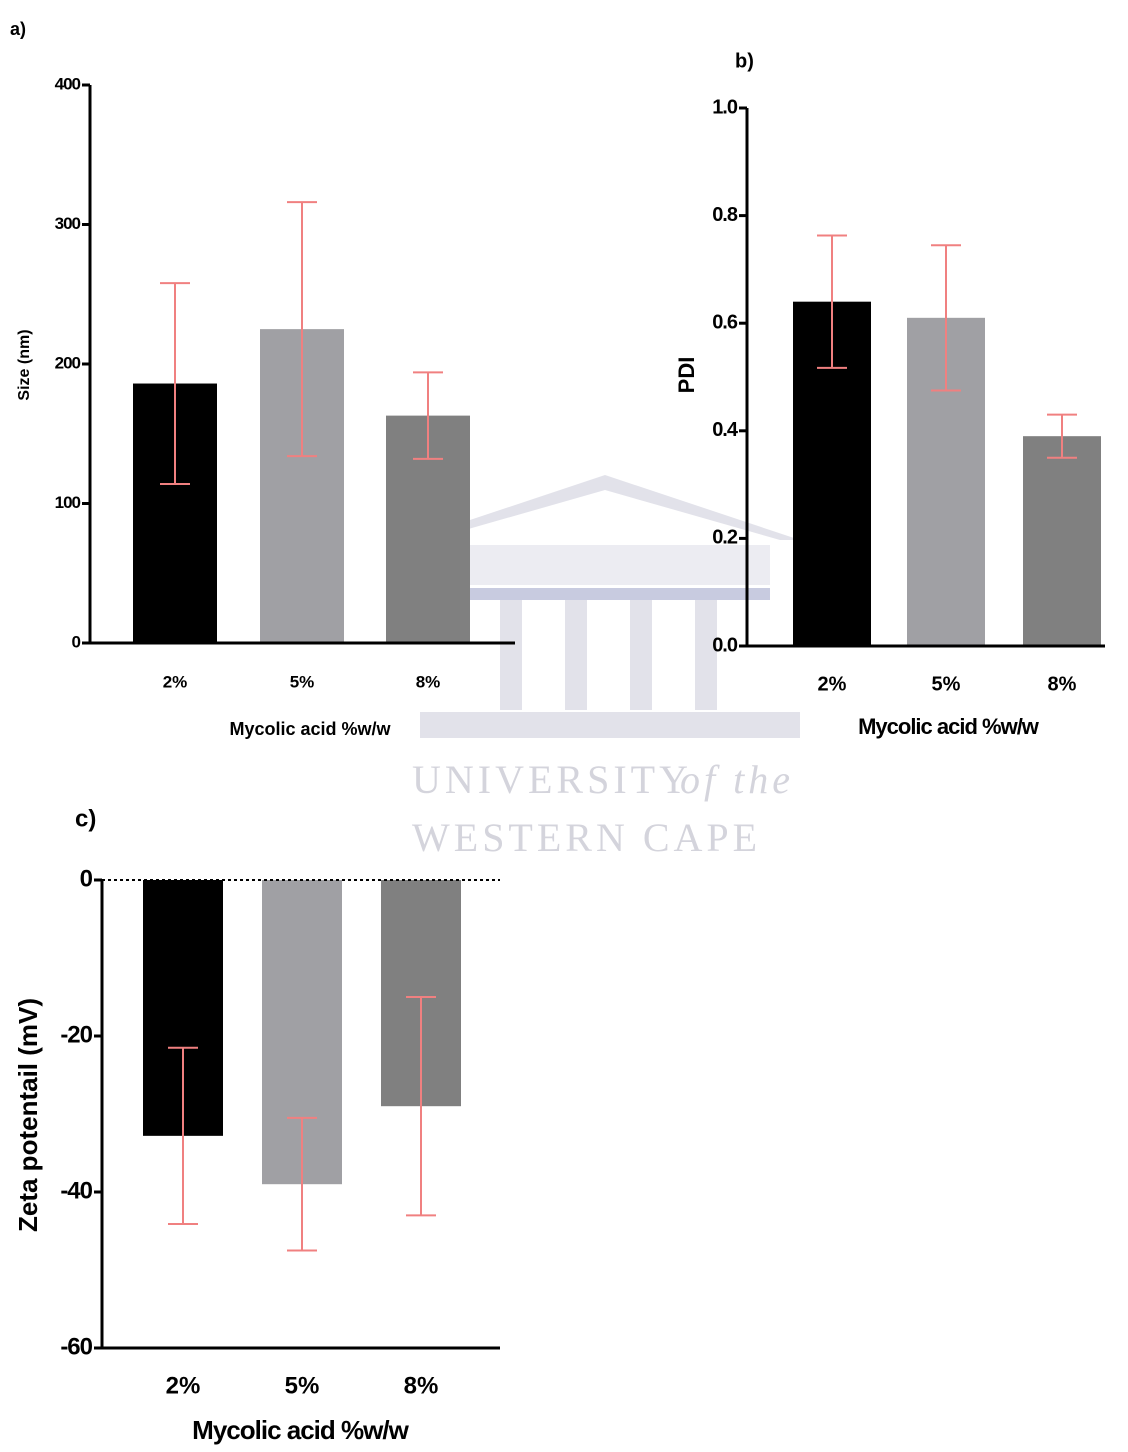  What do you see at coordinates (605, 565) in the screenshot?
I see `watermark-frieze` at bounding box center [605, 565].